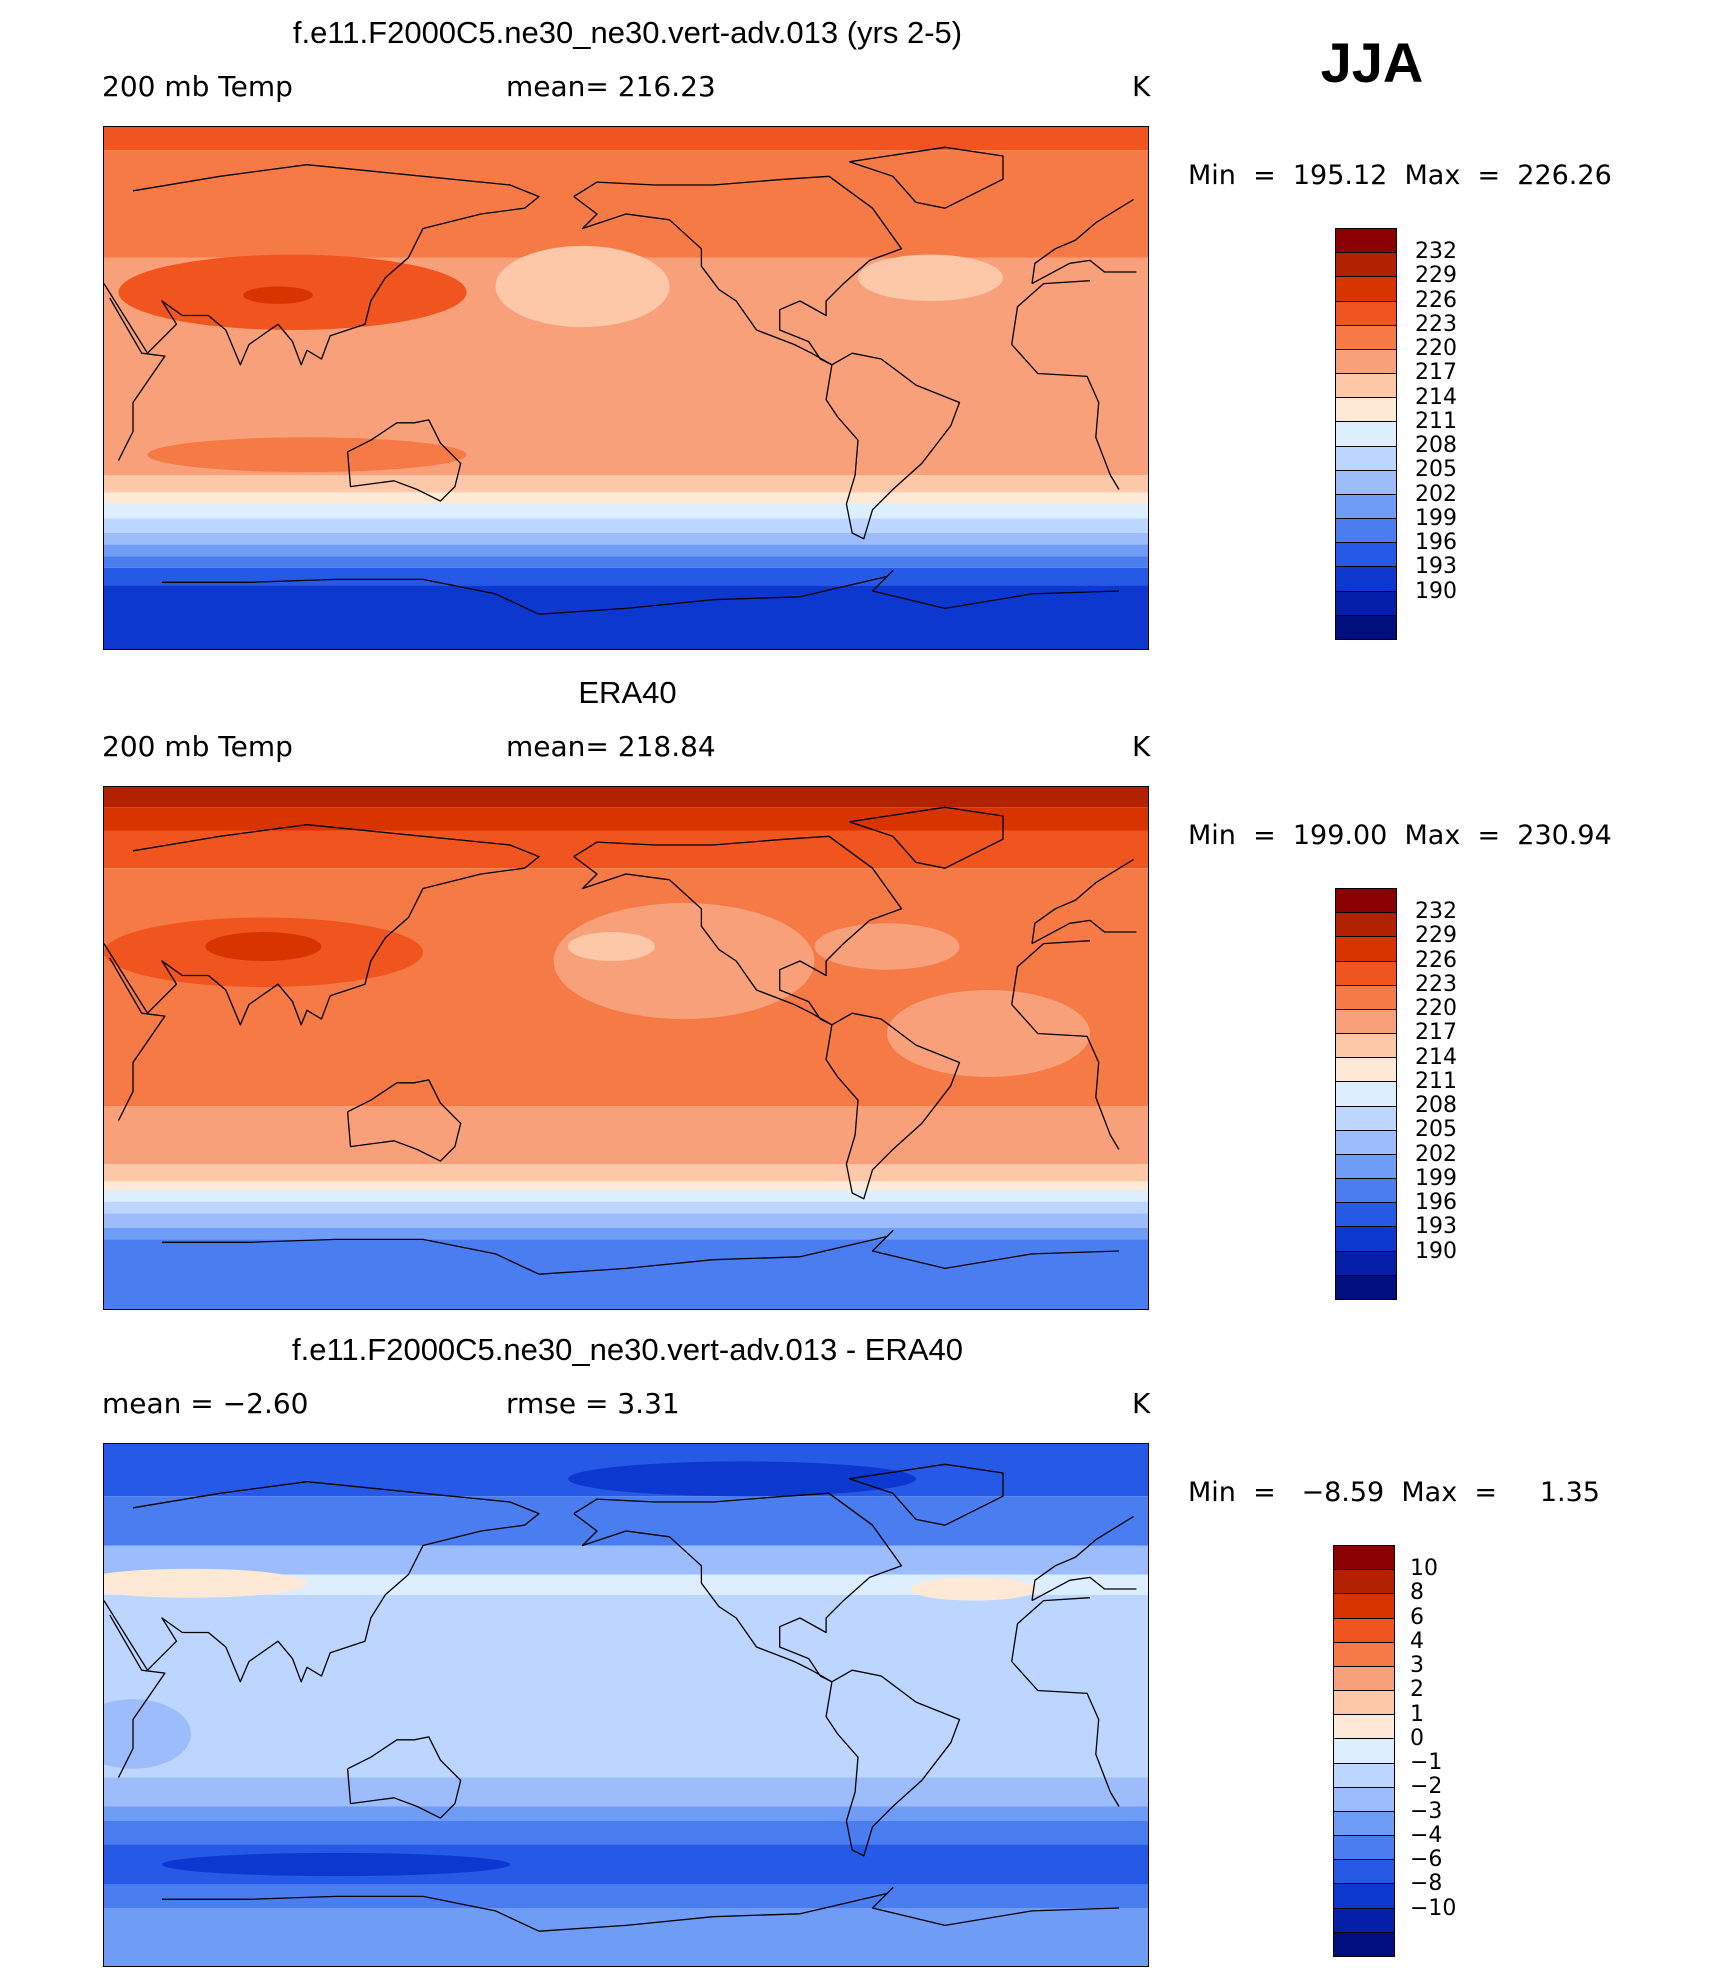 This screenshot has height=1977, width=1710. Describe the element at coordinates (611, 746) in the screenshot. I see `mean-label: mean= 218.84` at that location.